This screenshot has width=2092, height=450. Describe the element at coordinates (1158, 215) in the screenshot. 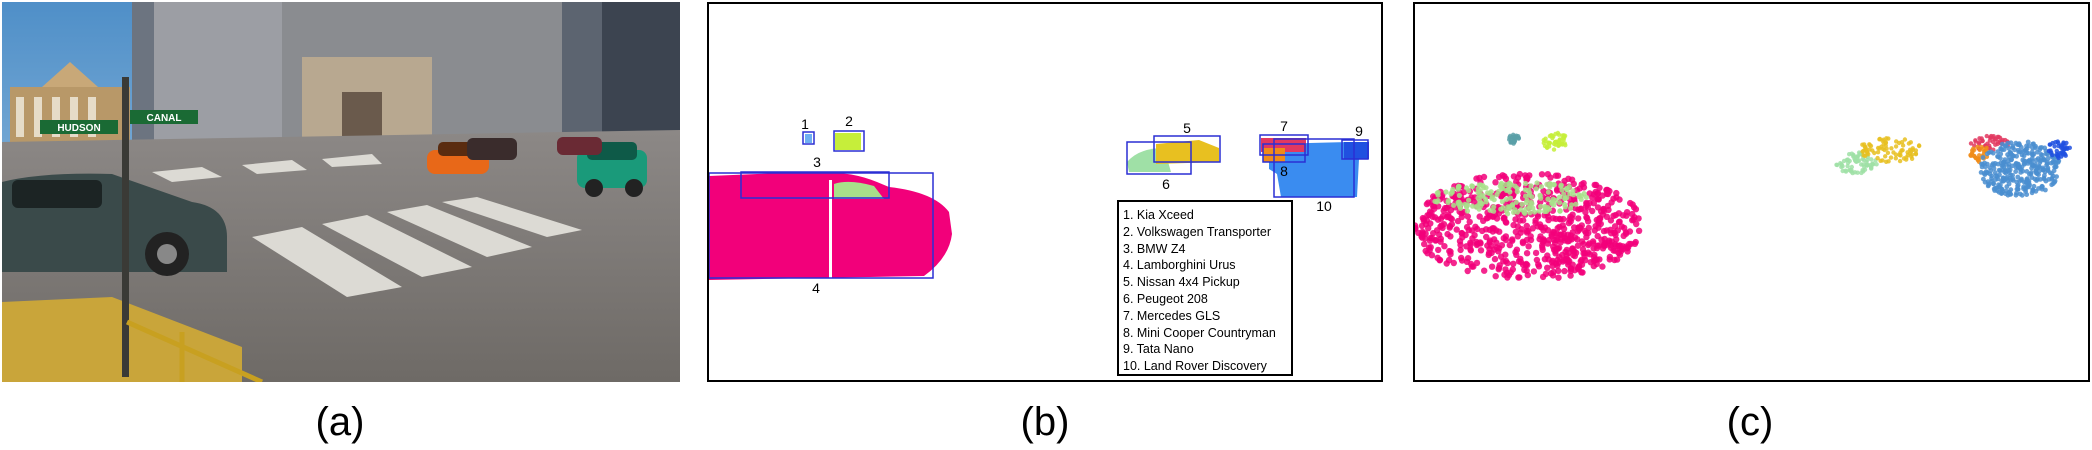

I see `legend-item-1: 1. Kia Xceed` at that location.